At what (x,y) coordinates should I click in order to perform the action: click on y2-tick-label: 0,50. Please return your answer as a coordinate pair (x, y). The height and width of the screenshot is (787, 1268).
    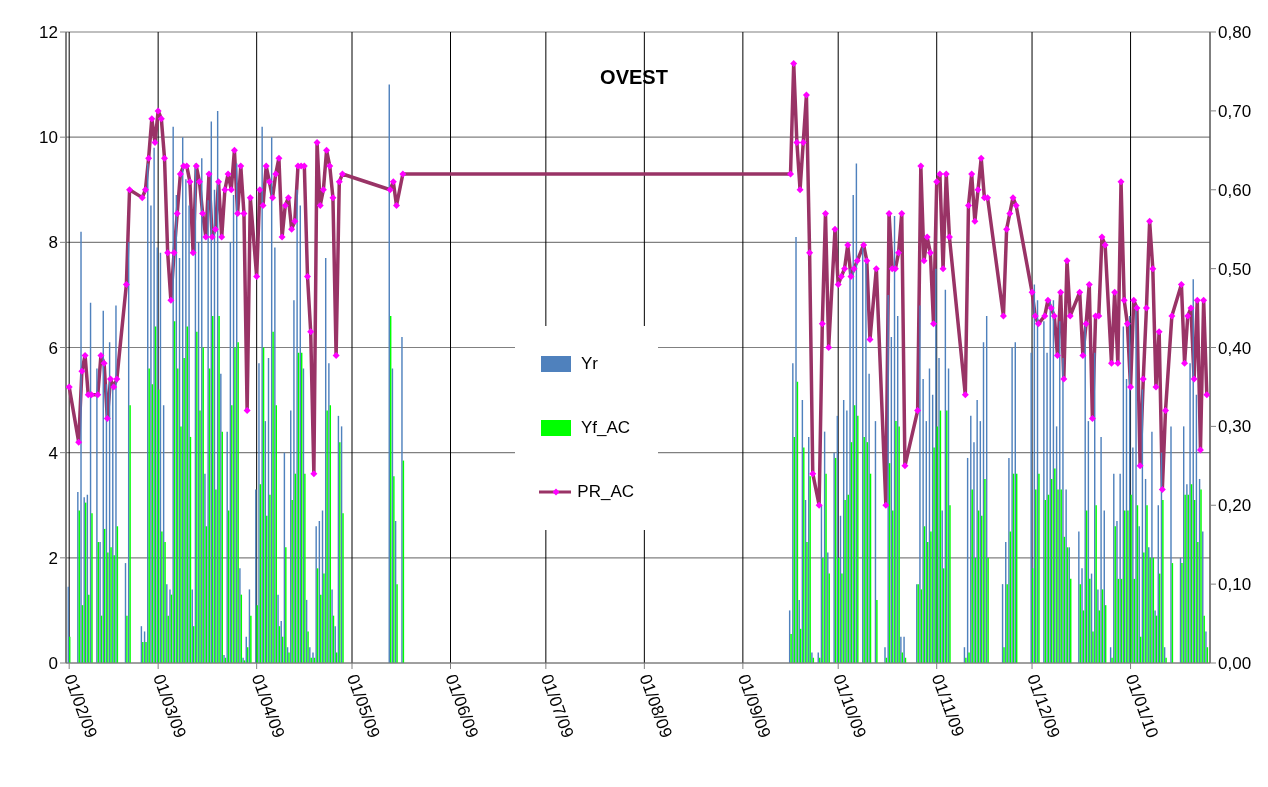
    Looking at the image, I should click on (1235, 269).